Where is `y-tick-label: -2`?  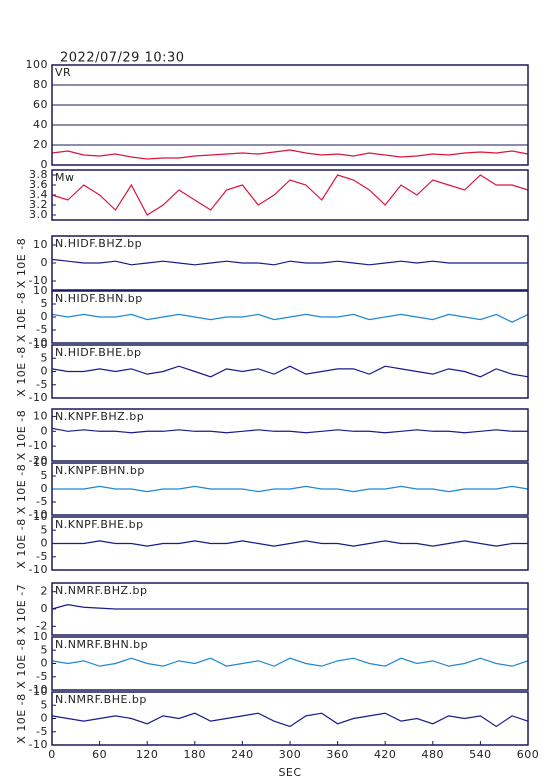
y-tick-label: -2 is located at coordinates (42, 625).